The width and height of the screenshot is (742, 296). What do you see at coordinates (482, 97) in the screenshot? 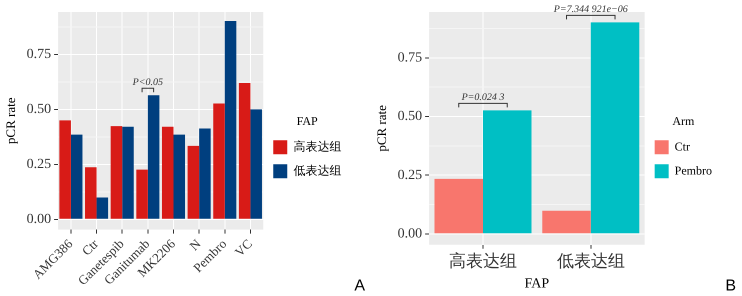
I see `annotation: P=0.024 3` at bounding box center [482, 97].